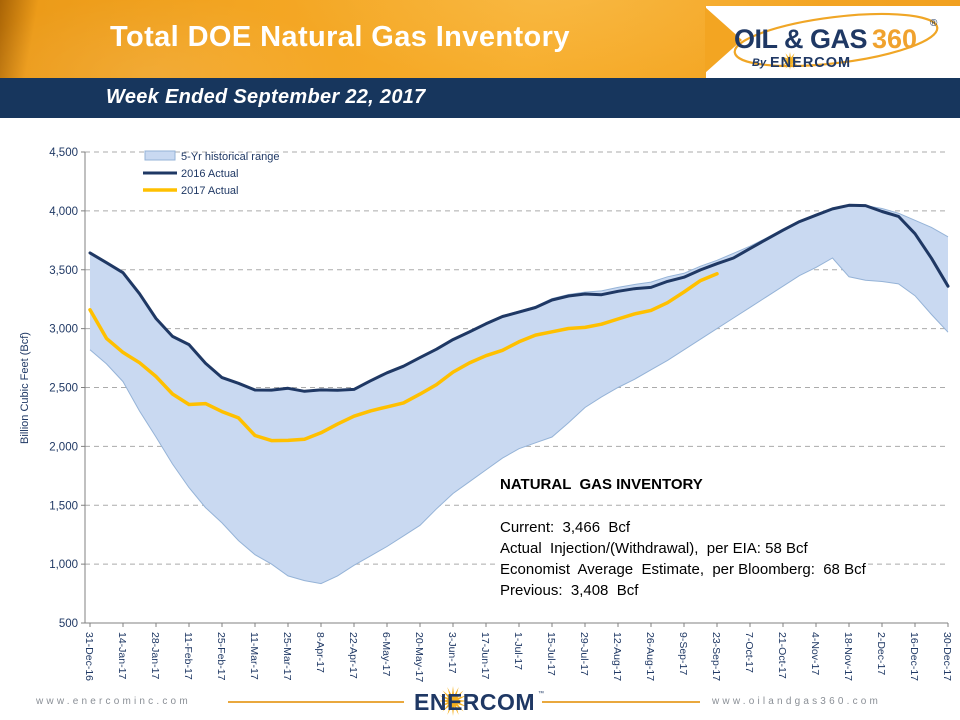 The width and height of the screenshot is (960, 720). What do you see at coordinates (797, 701) in the screenshot?
I see `oilandgas360-url: www.oilandgas360.com` at bounding box center [797, 701].